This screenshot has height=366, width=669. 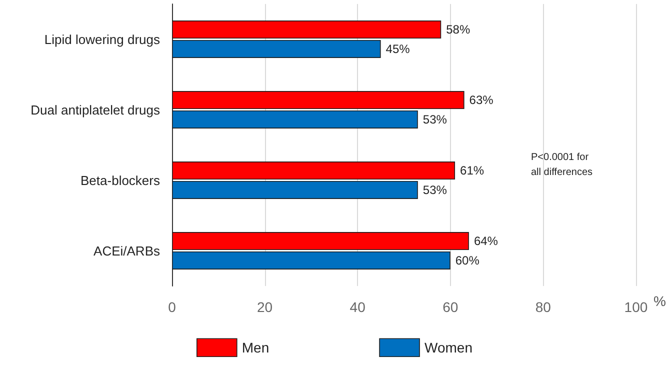 What do you see at coordinates (481, 100) in the screenshot?
I see `data-label: 63%` at bounding box center [481, 100].